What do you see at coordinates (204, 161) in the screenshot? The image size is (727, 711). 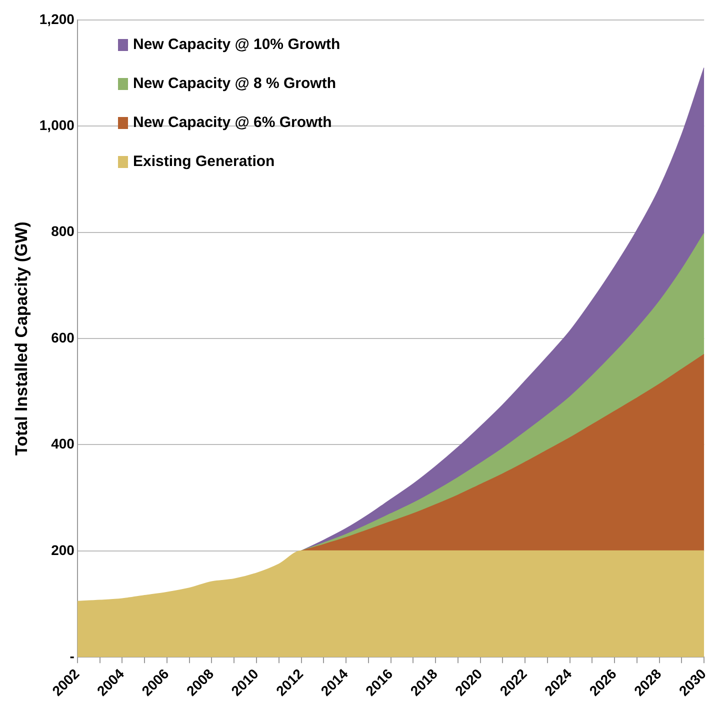 I see `legend-label: Existing Generation` at bounding box center [204, 161].